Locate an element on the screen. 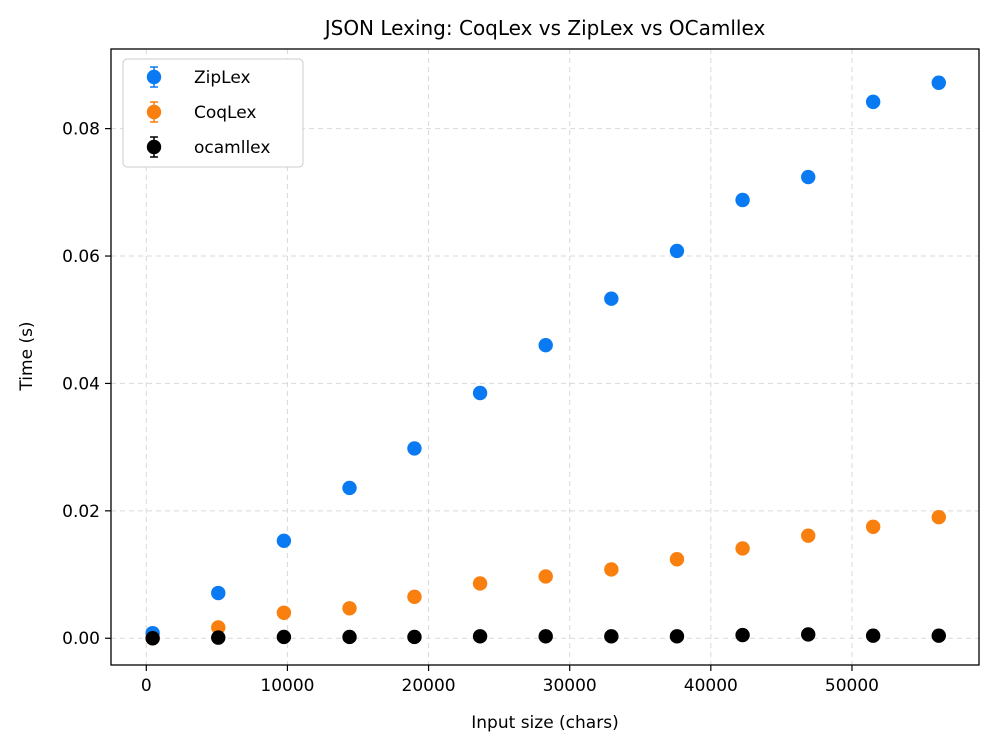  y-tick-label: 0.02 is located at coordinates (81, 512).